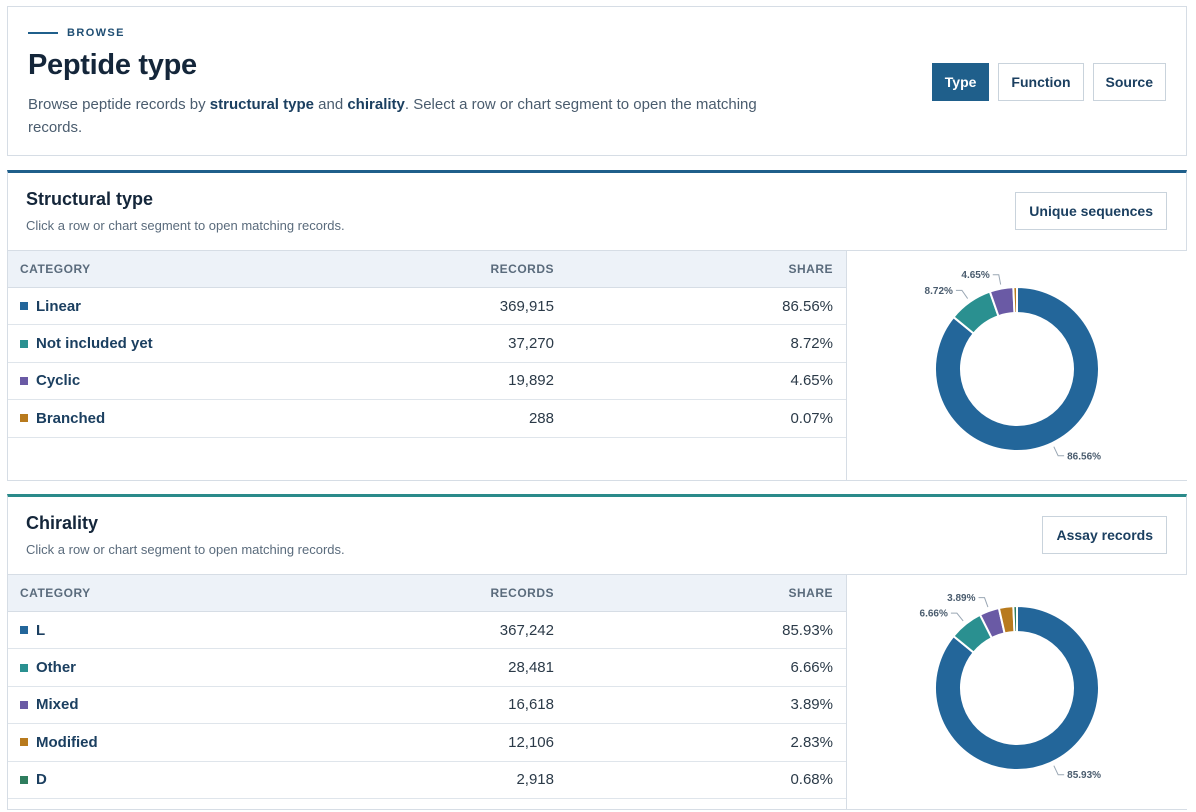 The width and height of the screenshot is (1196, 812). Describe the element at coordinates (427, 307) in the screenshot. I see `table-row: Linear 369,915 86.56%` at that location.